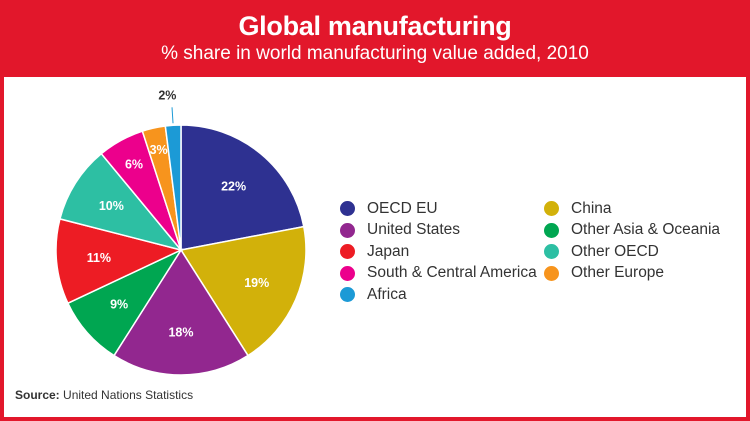 The height and width of the screenshot is (421, 750). I want to click on legend-label-other-oecd: Other OECD, so click(615, 251).